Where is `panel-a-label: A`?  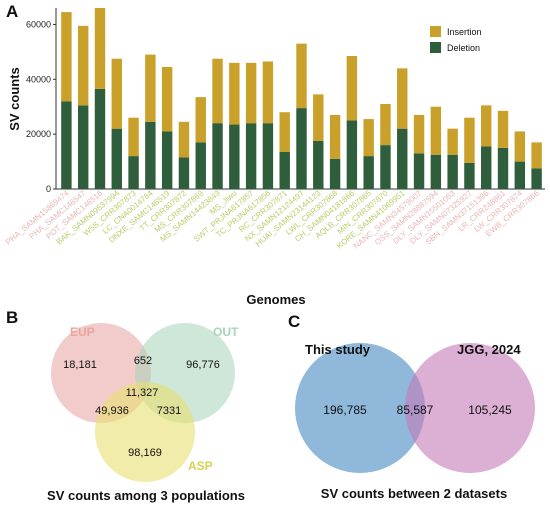 panel-a-label: A is located at coordinates (12, 11).